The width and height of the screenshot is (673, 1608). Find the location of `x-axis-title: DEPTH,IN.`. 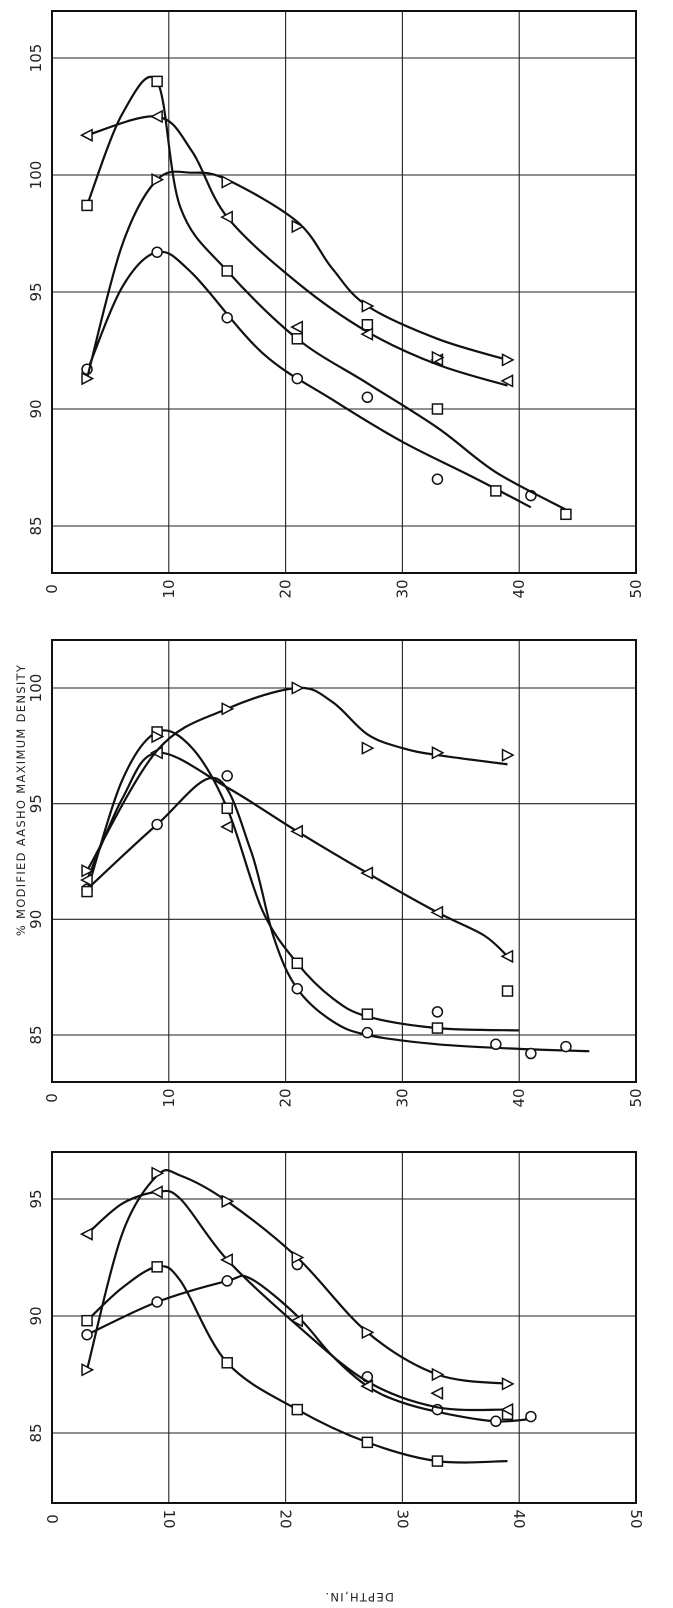

x-axis-title: DEPTH,IN. is located at coordinates (359, 1597).